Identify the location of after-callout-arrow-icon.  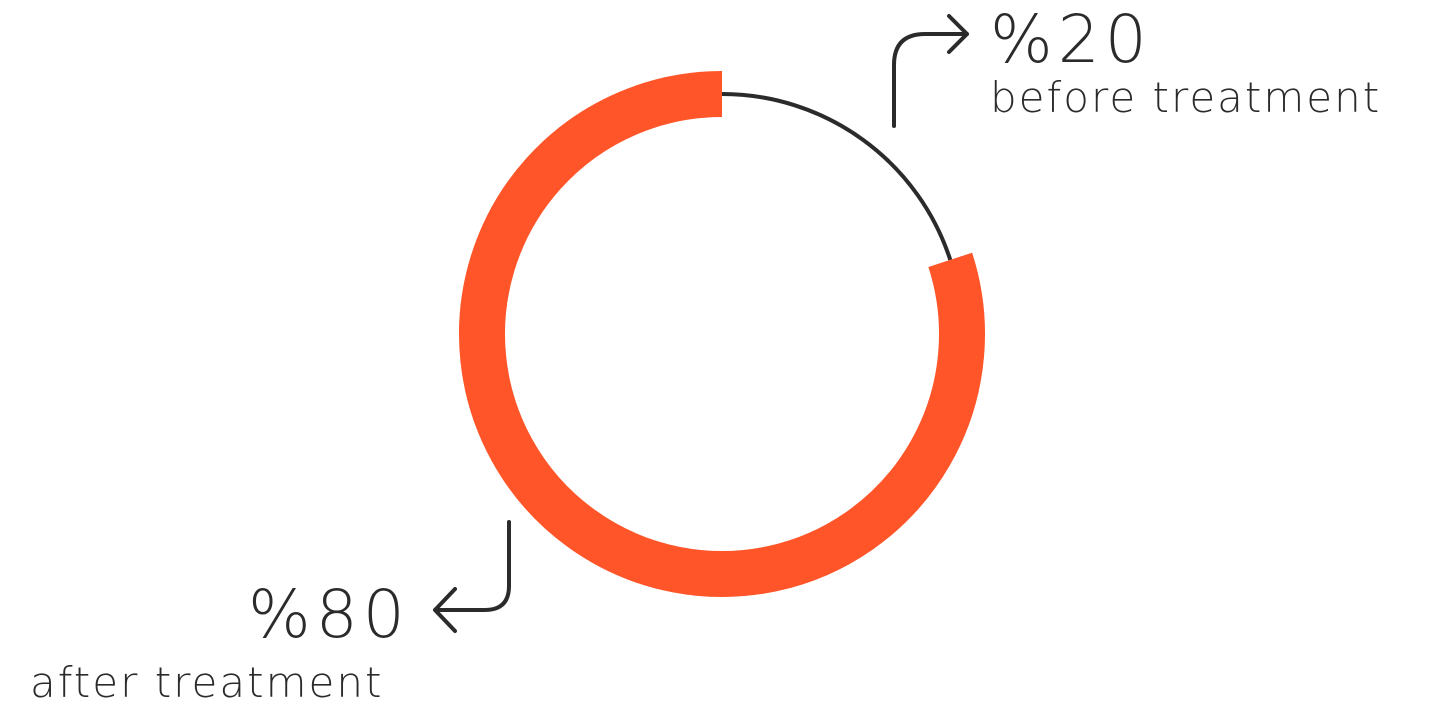
(472, 576).